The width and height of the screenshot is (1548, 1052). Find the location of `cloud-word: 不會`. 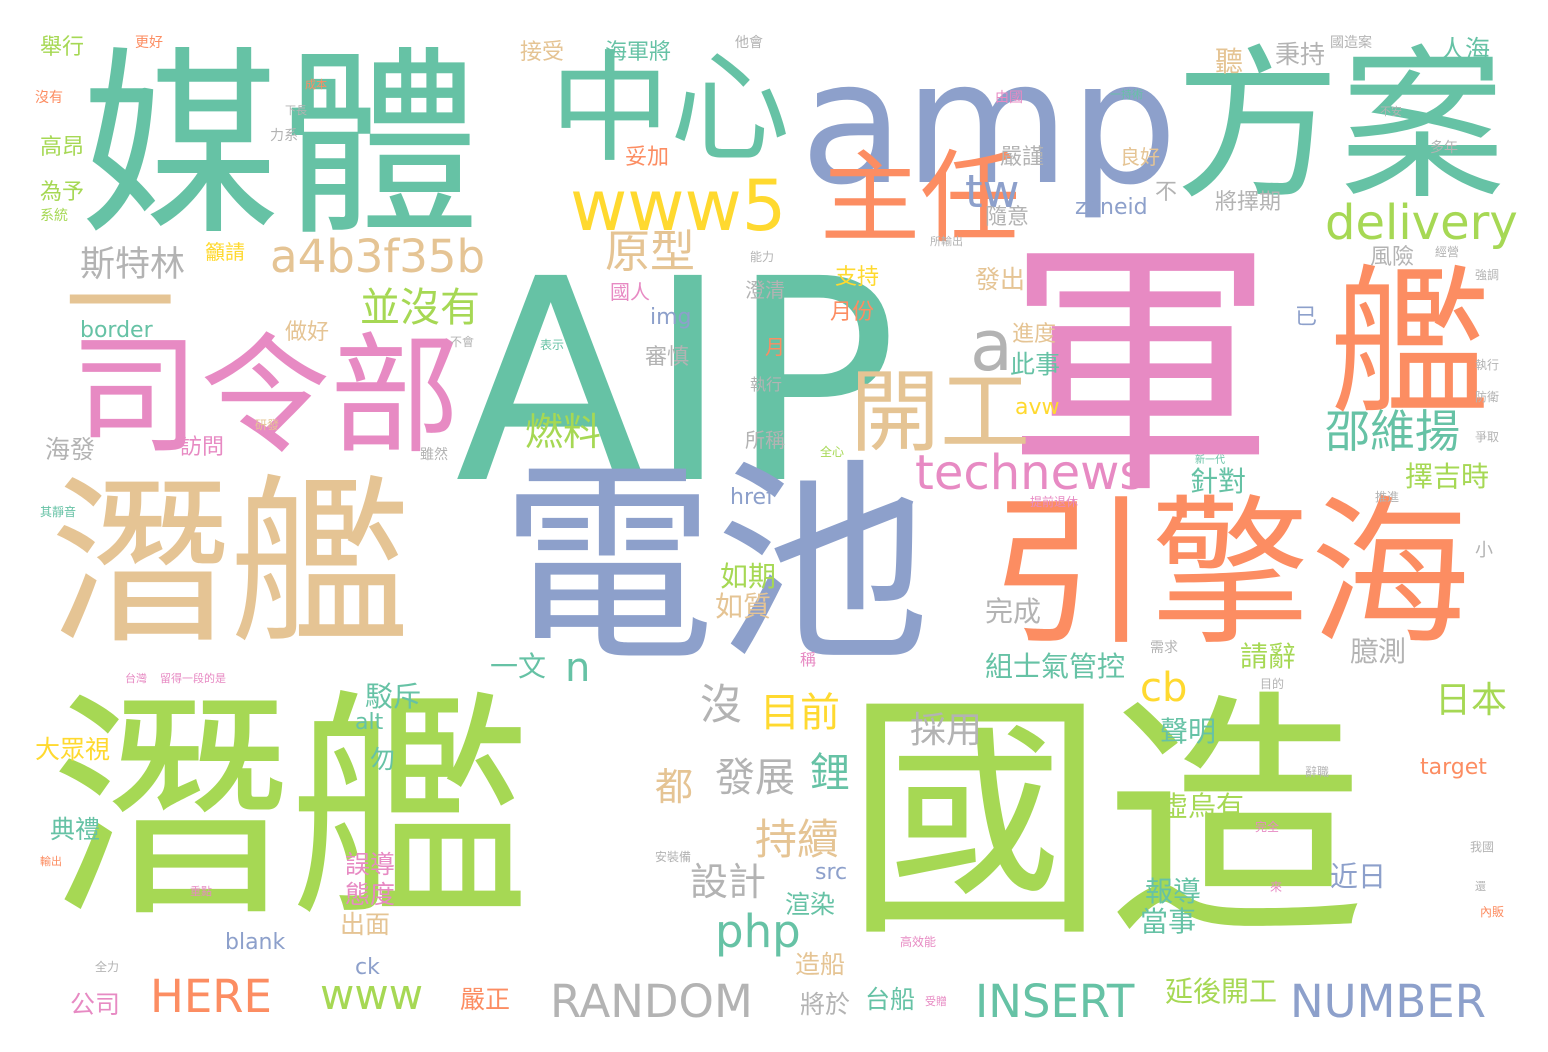

cloud-word: 不會 is located at coordinates (462, 342).